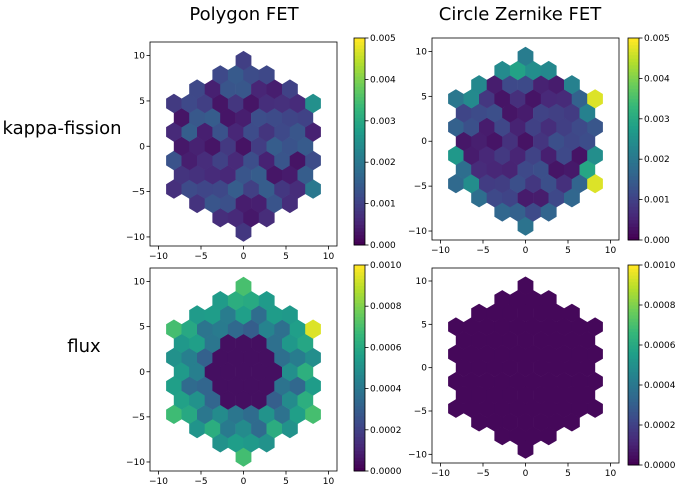  Describe the element at coordinates (660, 266) in the screenshot. I see `colorbar-tick-label: 0.0010` at that location.